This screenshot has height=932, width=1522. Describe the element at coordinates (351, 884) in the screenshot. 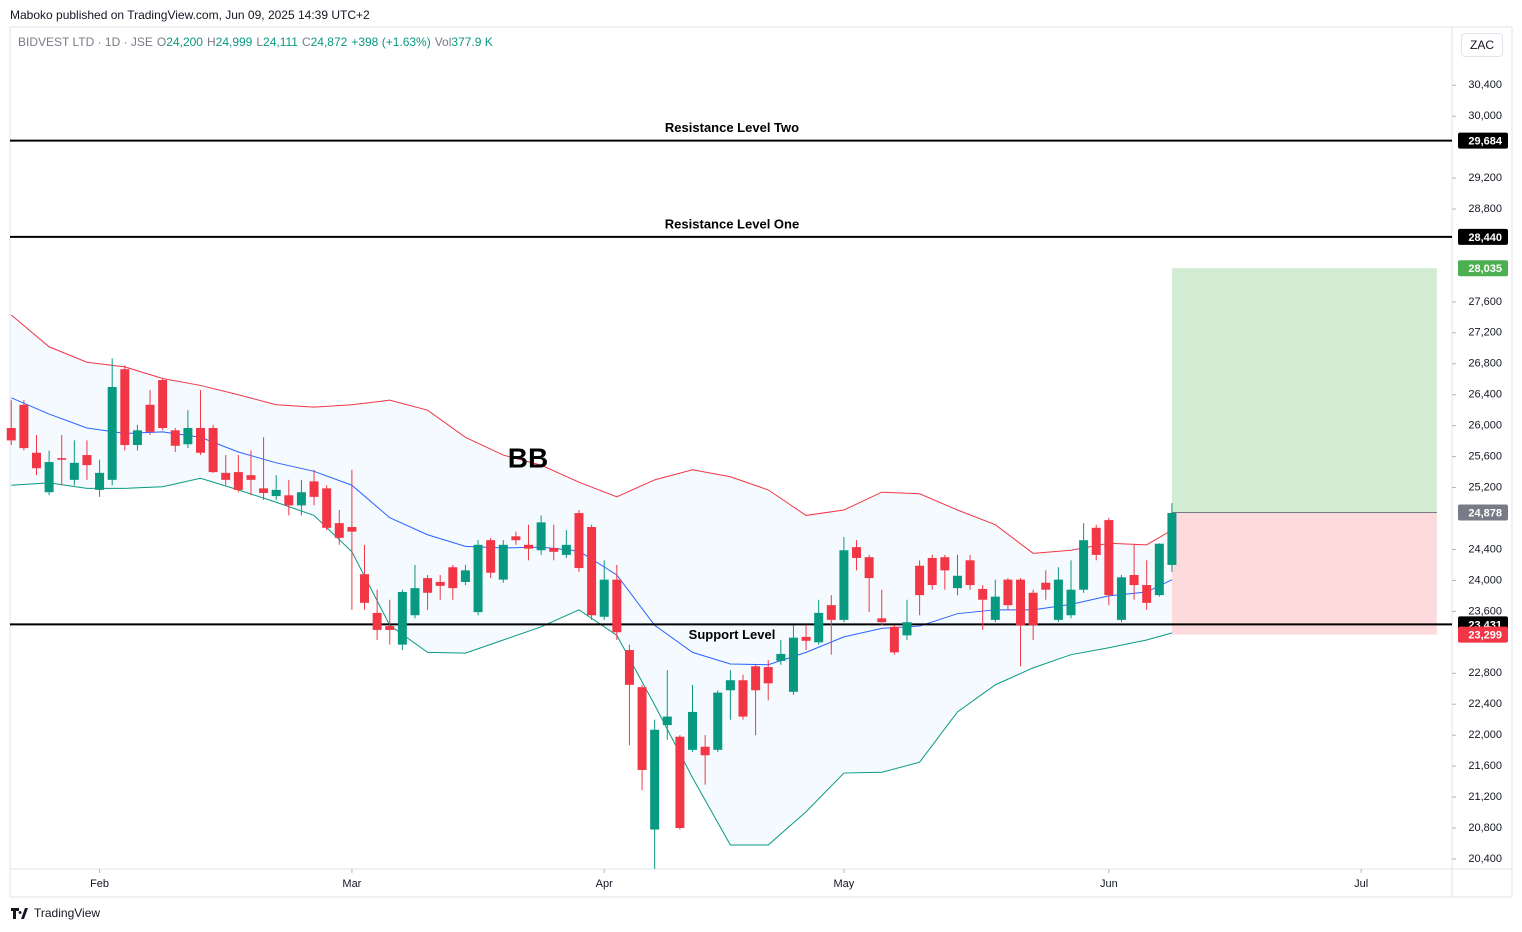

I see `x-tick-label: Mar` at that location.